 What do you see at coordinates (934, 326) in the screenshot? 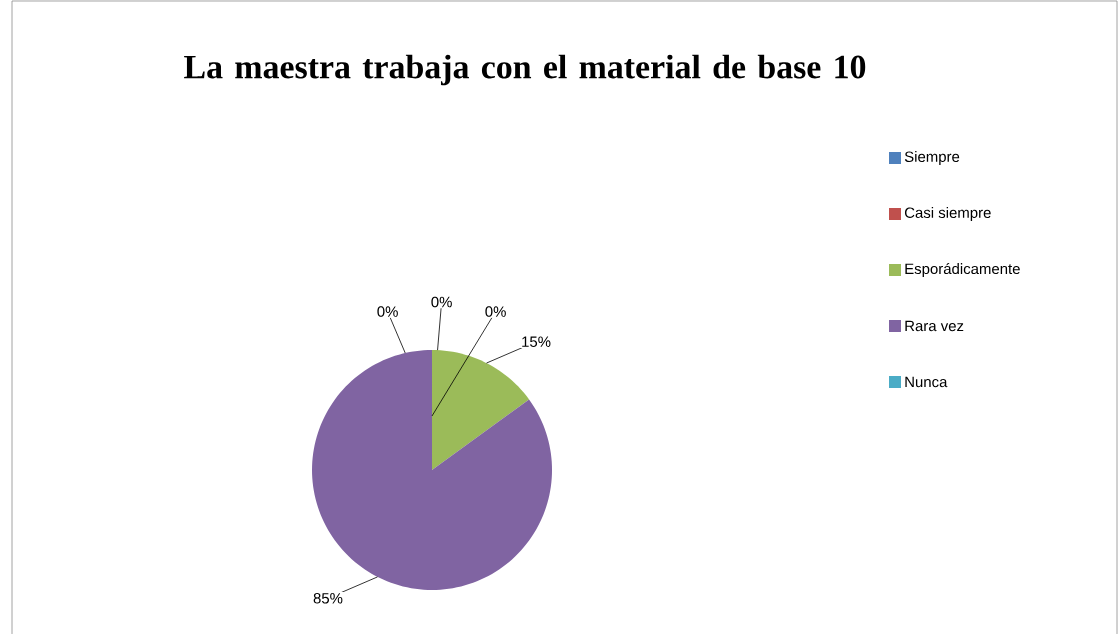
I see `legend-label: Rara vez` at bounding box center [934, 326].